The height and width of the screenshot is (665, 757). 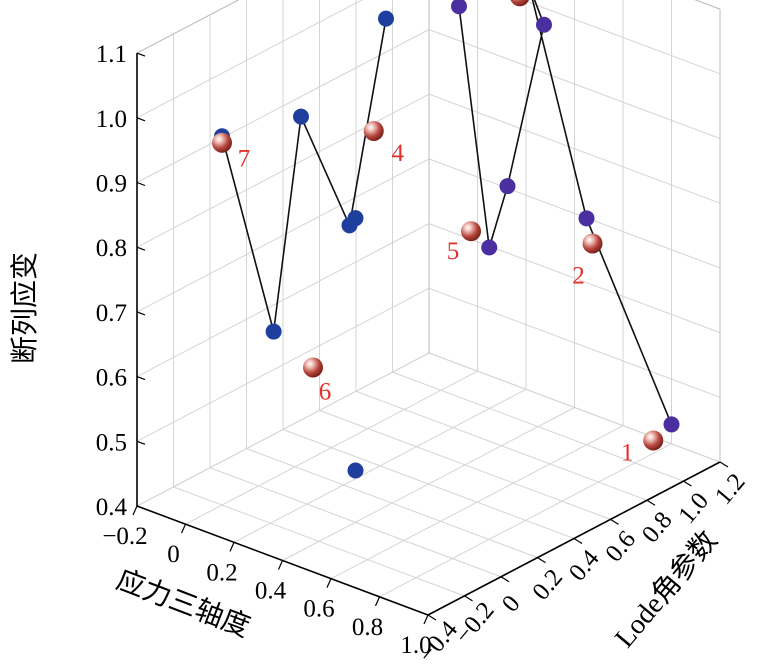 I want to click on tick-label-triax: 1.0, so click(x=415, y=645).